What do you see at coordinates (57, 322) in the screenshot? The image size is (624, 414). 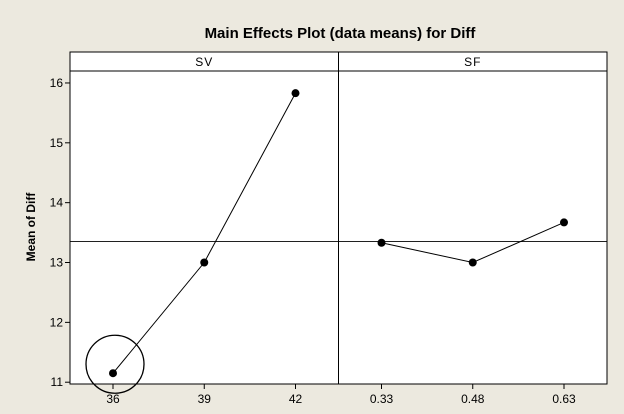 I see `y-tick-label: 12` at bounding box center [57, 322].